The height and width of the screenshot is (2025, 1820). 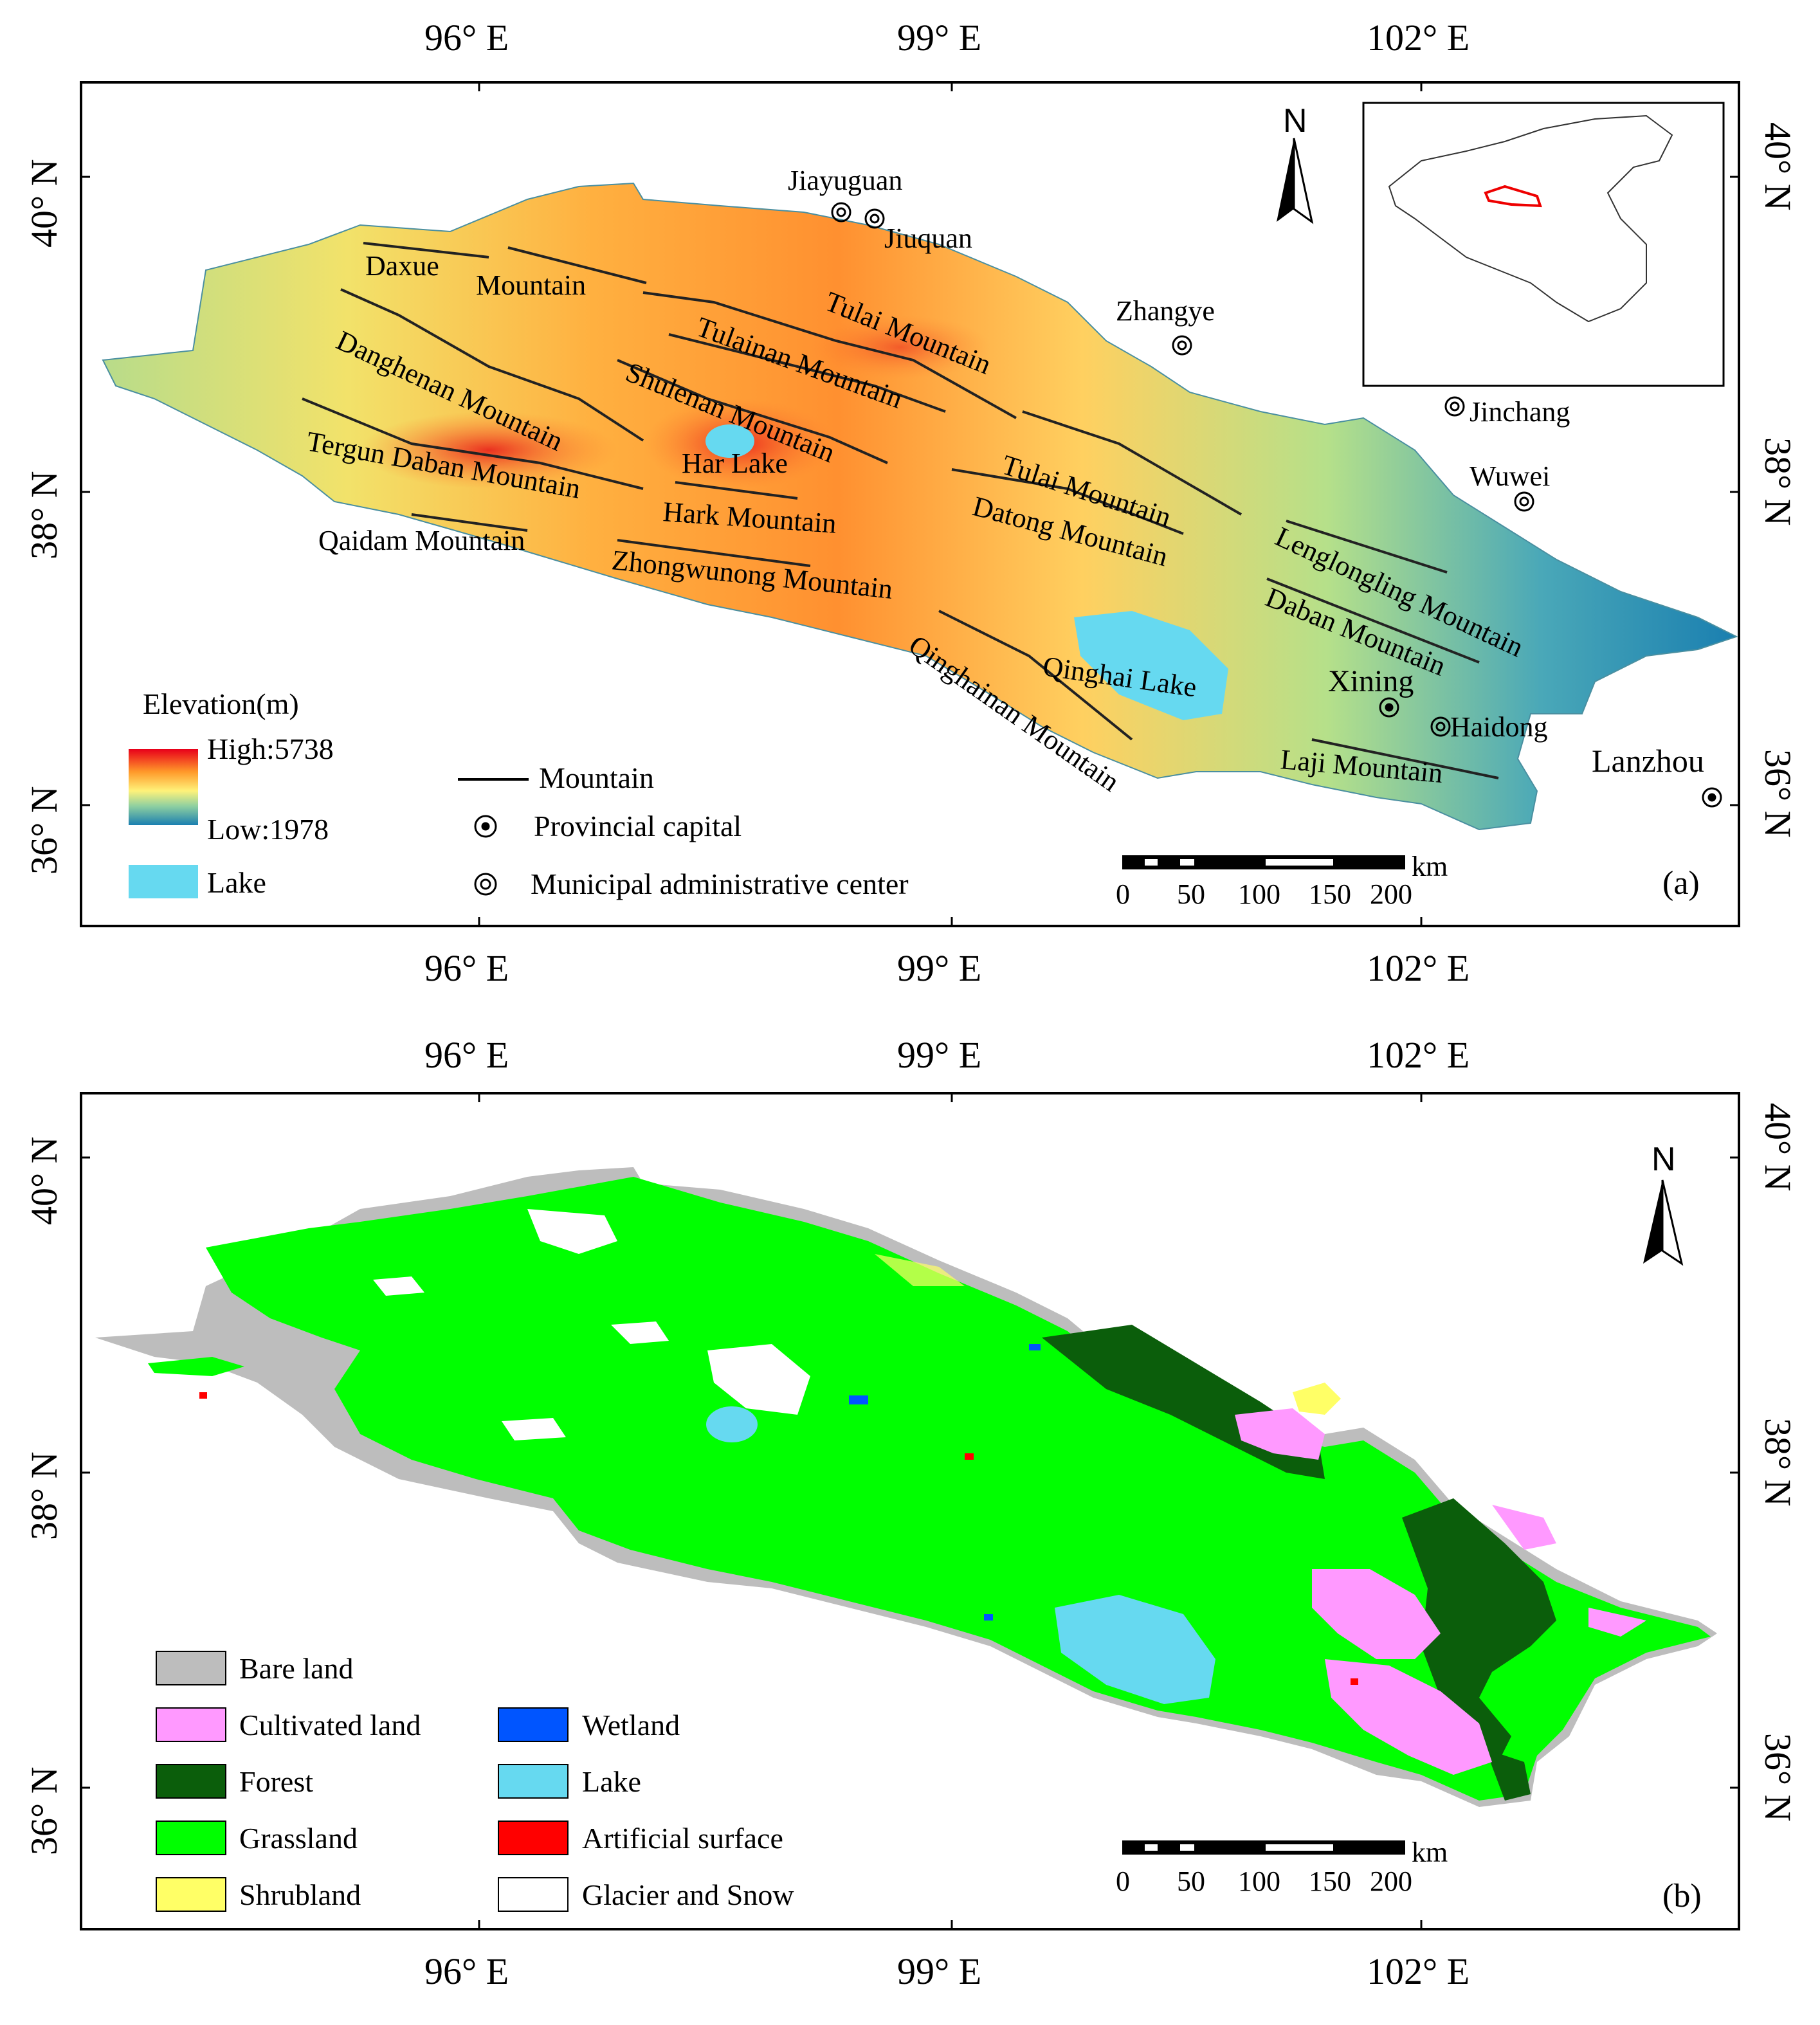 What do you see at coordinates (596, 777) in the screenshot?
I see `svg-text: Mountain` at bounding box center [596, 777].